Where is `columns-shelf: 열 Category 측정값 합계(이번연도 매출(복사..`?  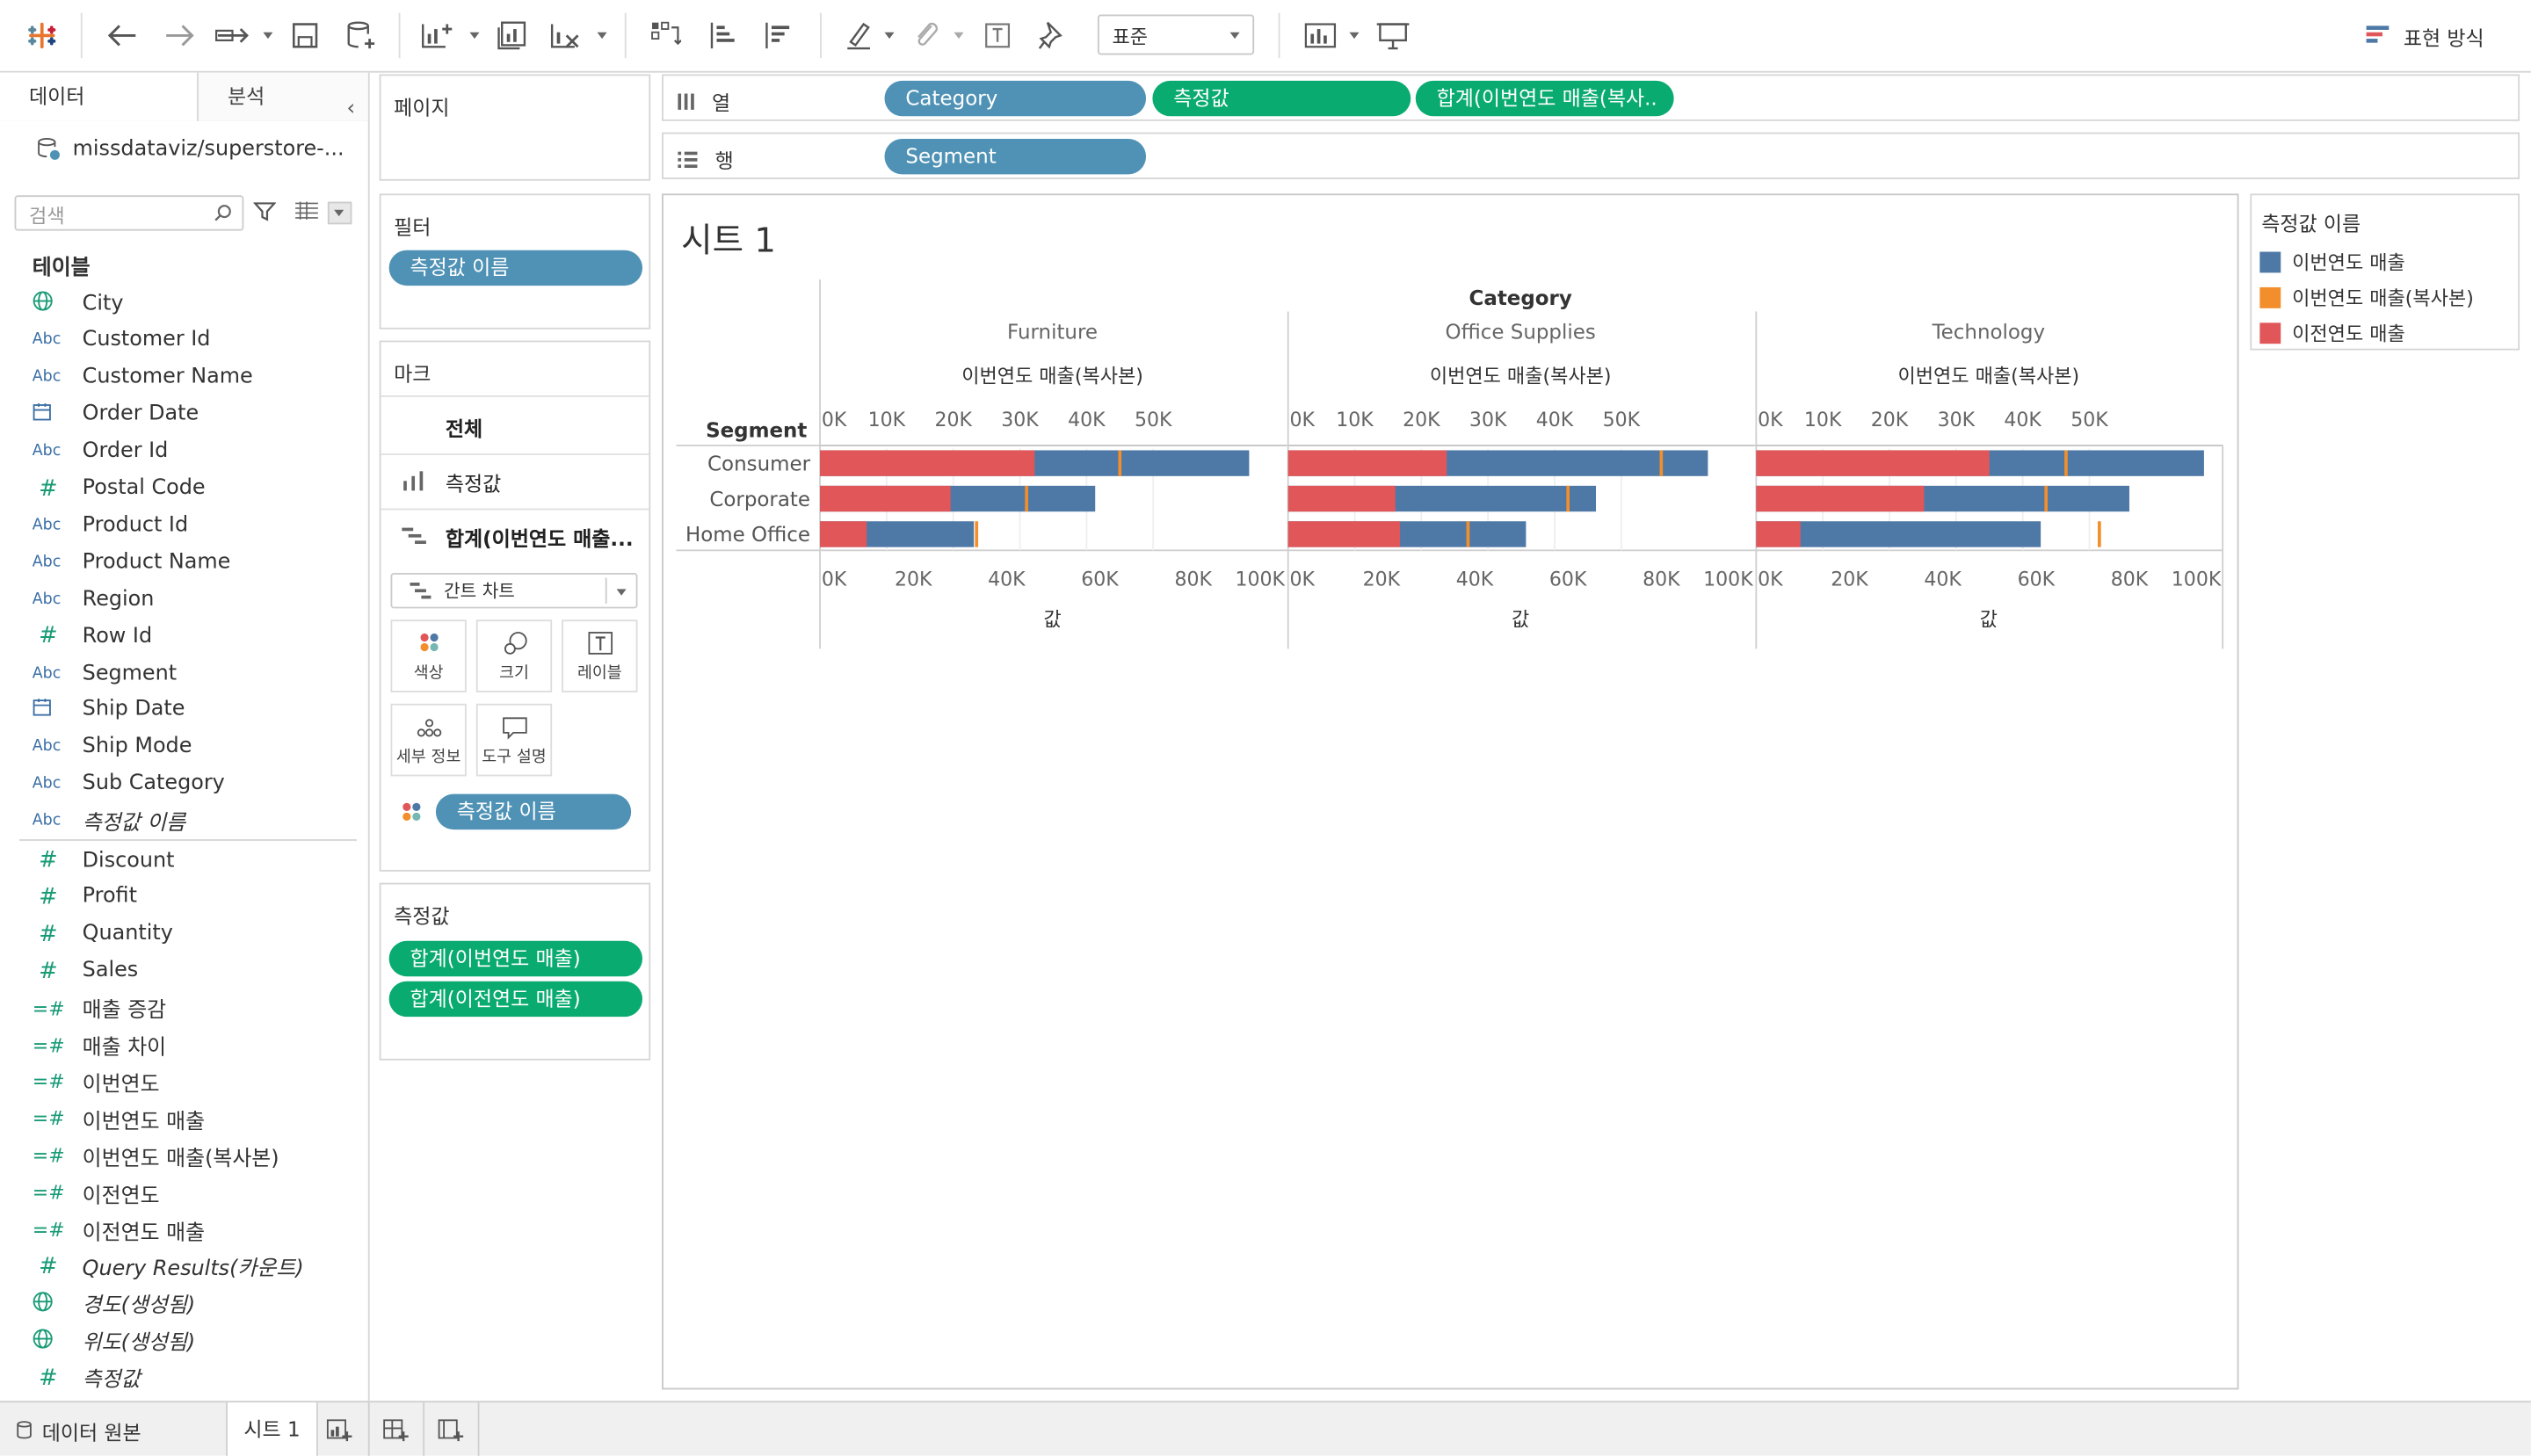 columns-shelf: 열 Category 측정값 합계(이번연도 매출(복사.. is located at coordinates (1591, 98).